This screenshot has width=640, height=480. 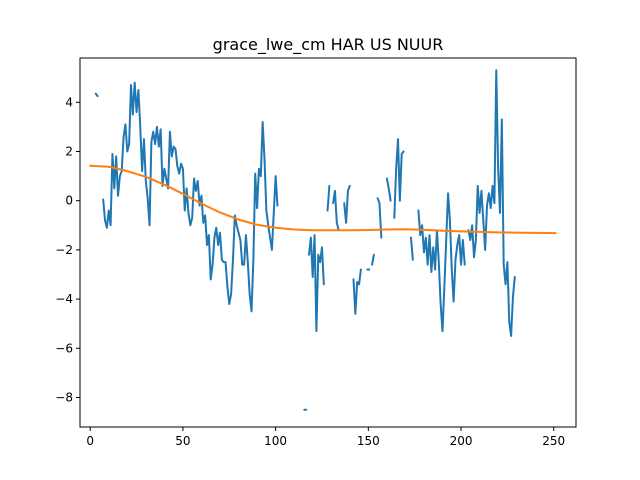 I want to click on chart-title: grace_lwe_cm HAR US NUUR, so click(x=328, y=45).